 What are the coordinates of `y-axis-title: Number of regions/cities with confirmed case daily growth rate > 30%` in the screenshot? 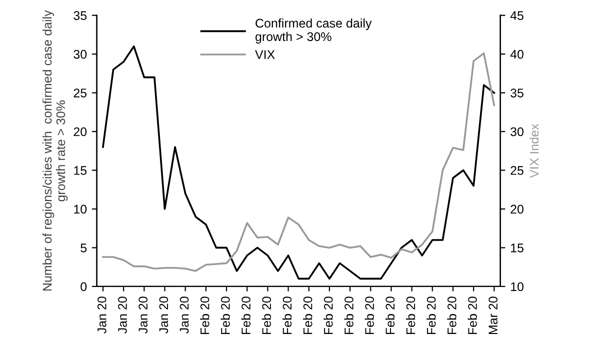 It's located at (55, 150).